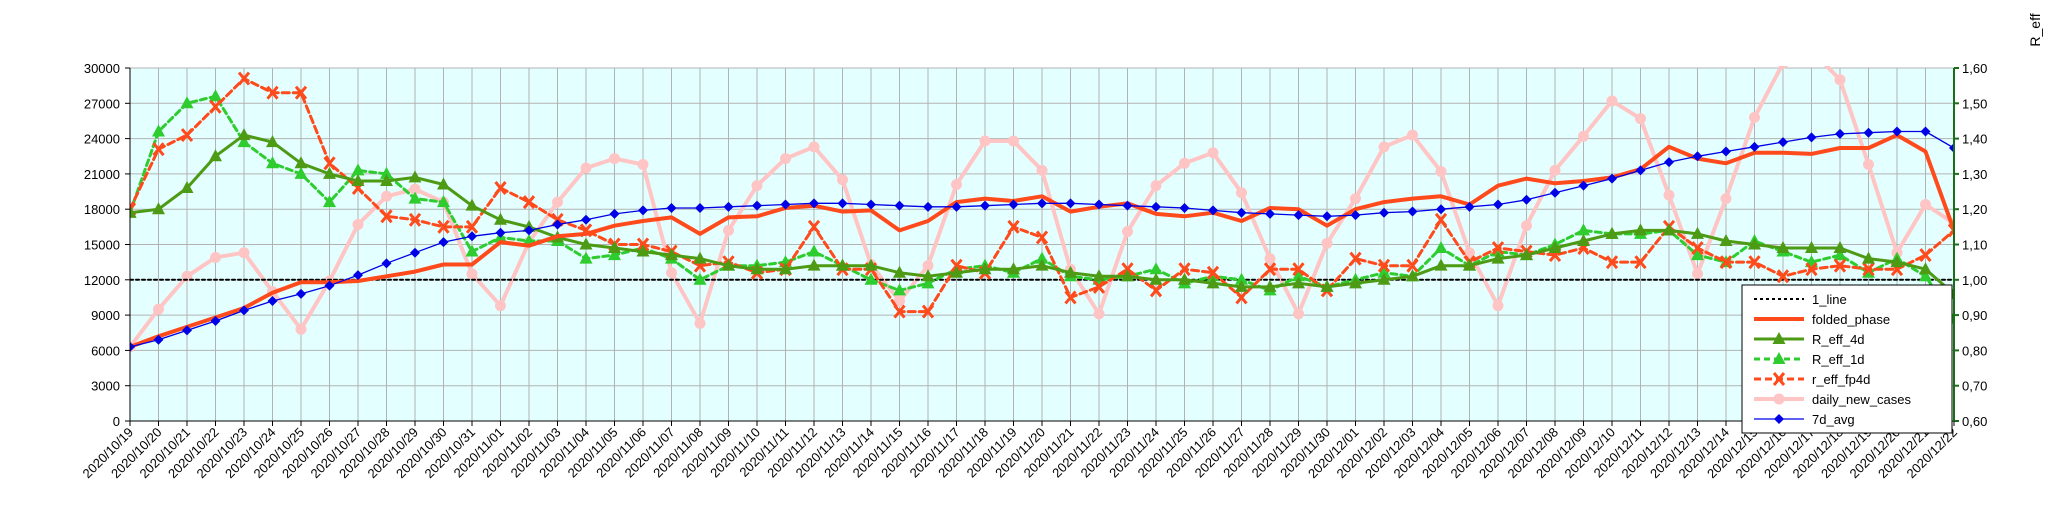  Describe the element at coordinates (105, 315) in the screenshot. I see `left-tick-label: 9000` at that location.